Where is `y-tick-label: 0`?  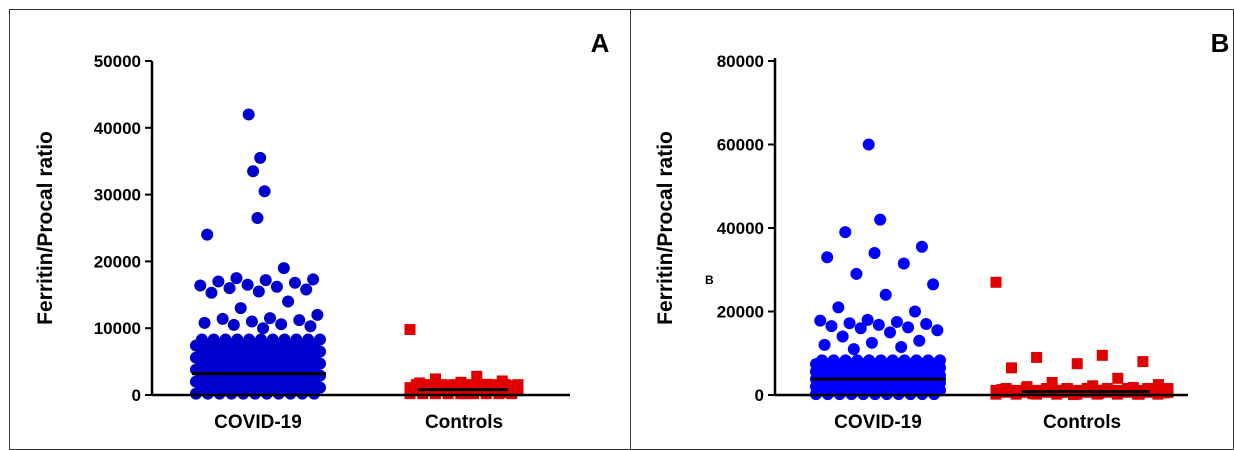
y-tick-label: 0 is located at coordinates (759, 395).